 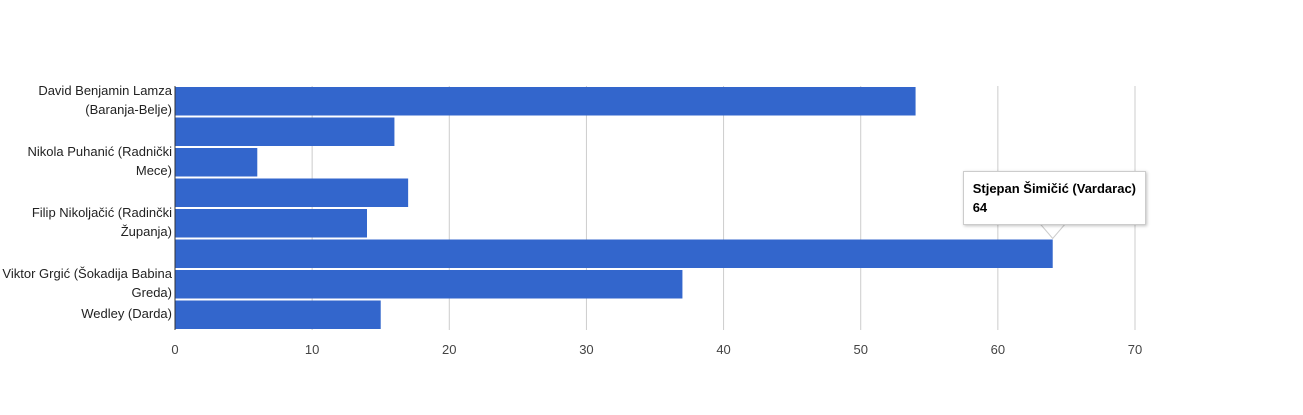 I want to click on x-tick-label: 20, so click(x=449, y=349).